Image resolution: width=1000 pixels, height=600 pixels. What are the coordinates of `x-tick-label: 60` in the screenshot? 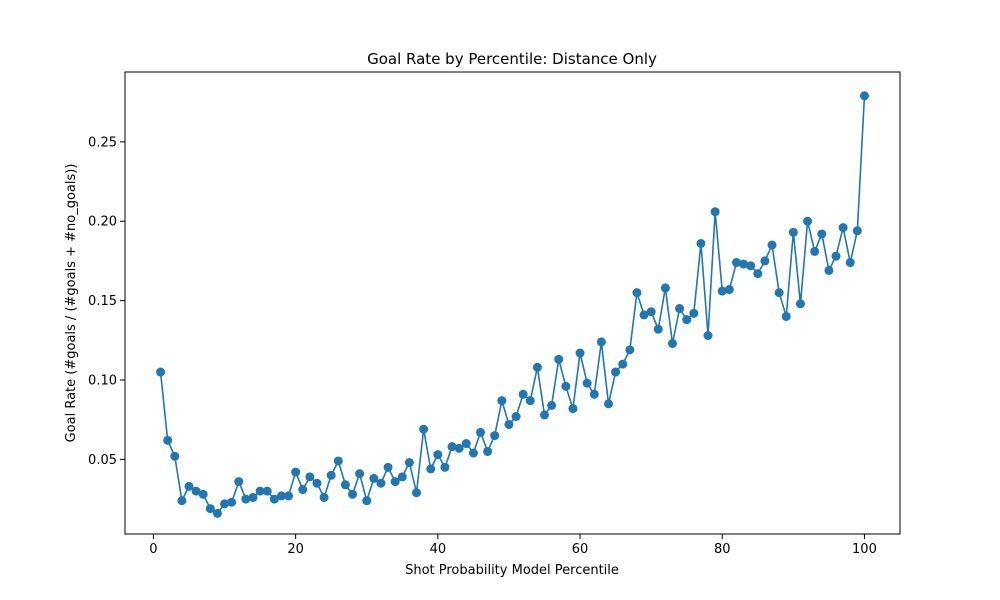 It's located at (580, 549).